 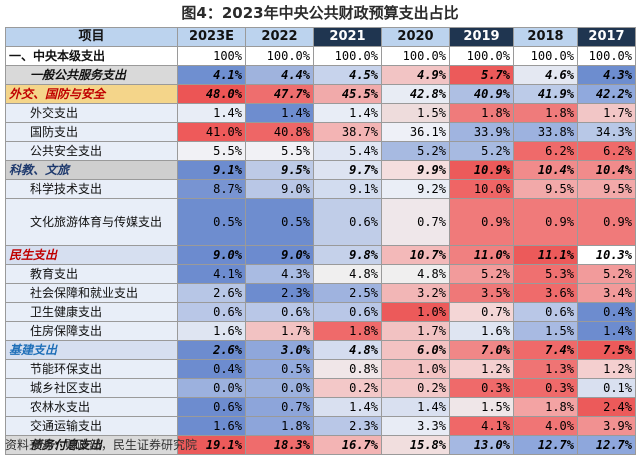 I want to click on value-cell: 7.0%, so click(x=481, y=350).